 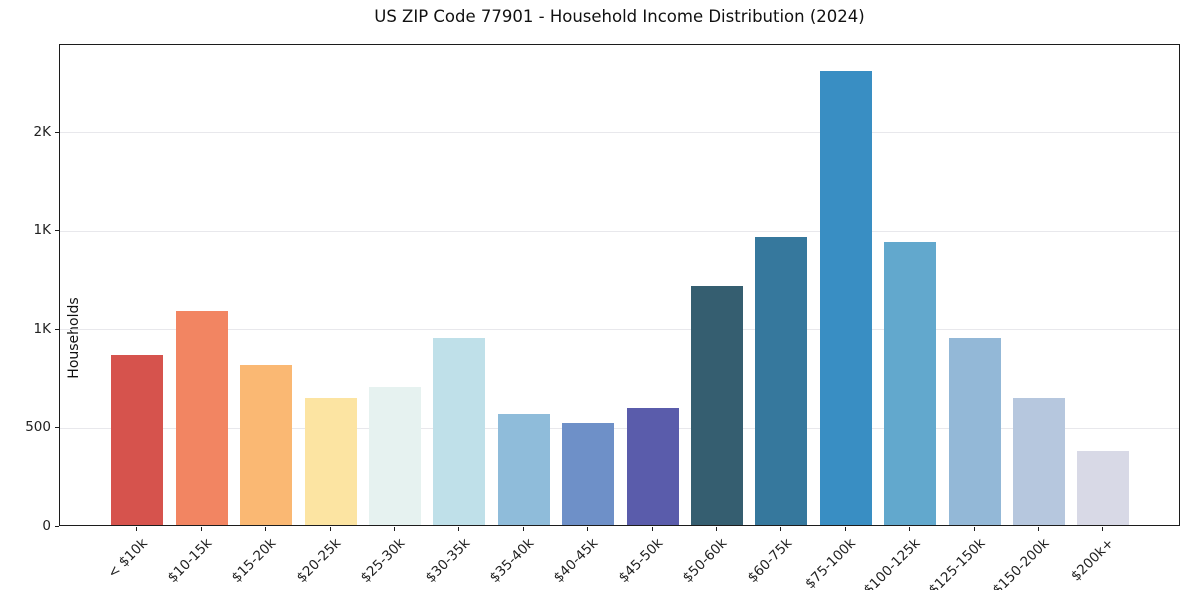 What do you see at coordinates (127, 558) in the screenshot?
I see `x-tick-label: < $10k` at bounding box center [127, 558].